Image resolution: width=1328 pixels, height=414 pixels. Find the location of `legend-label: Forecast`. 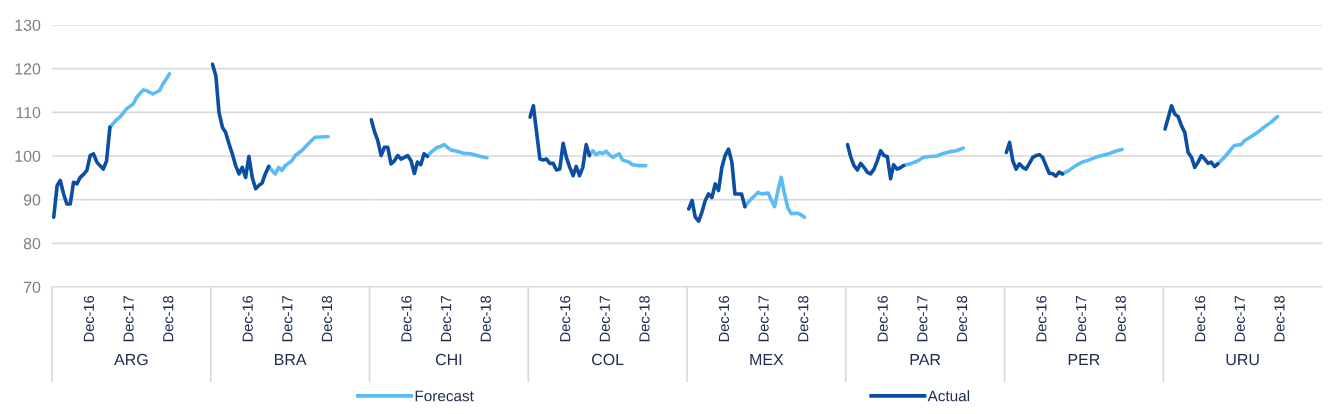

legend-label: Forecast is located at coordinates (444, 396).